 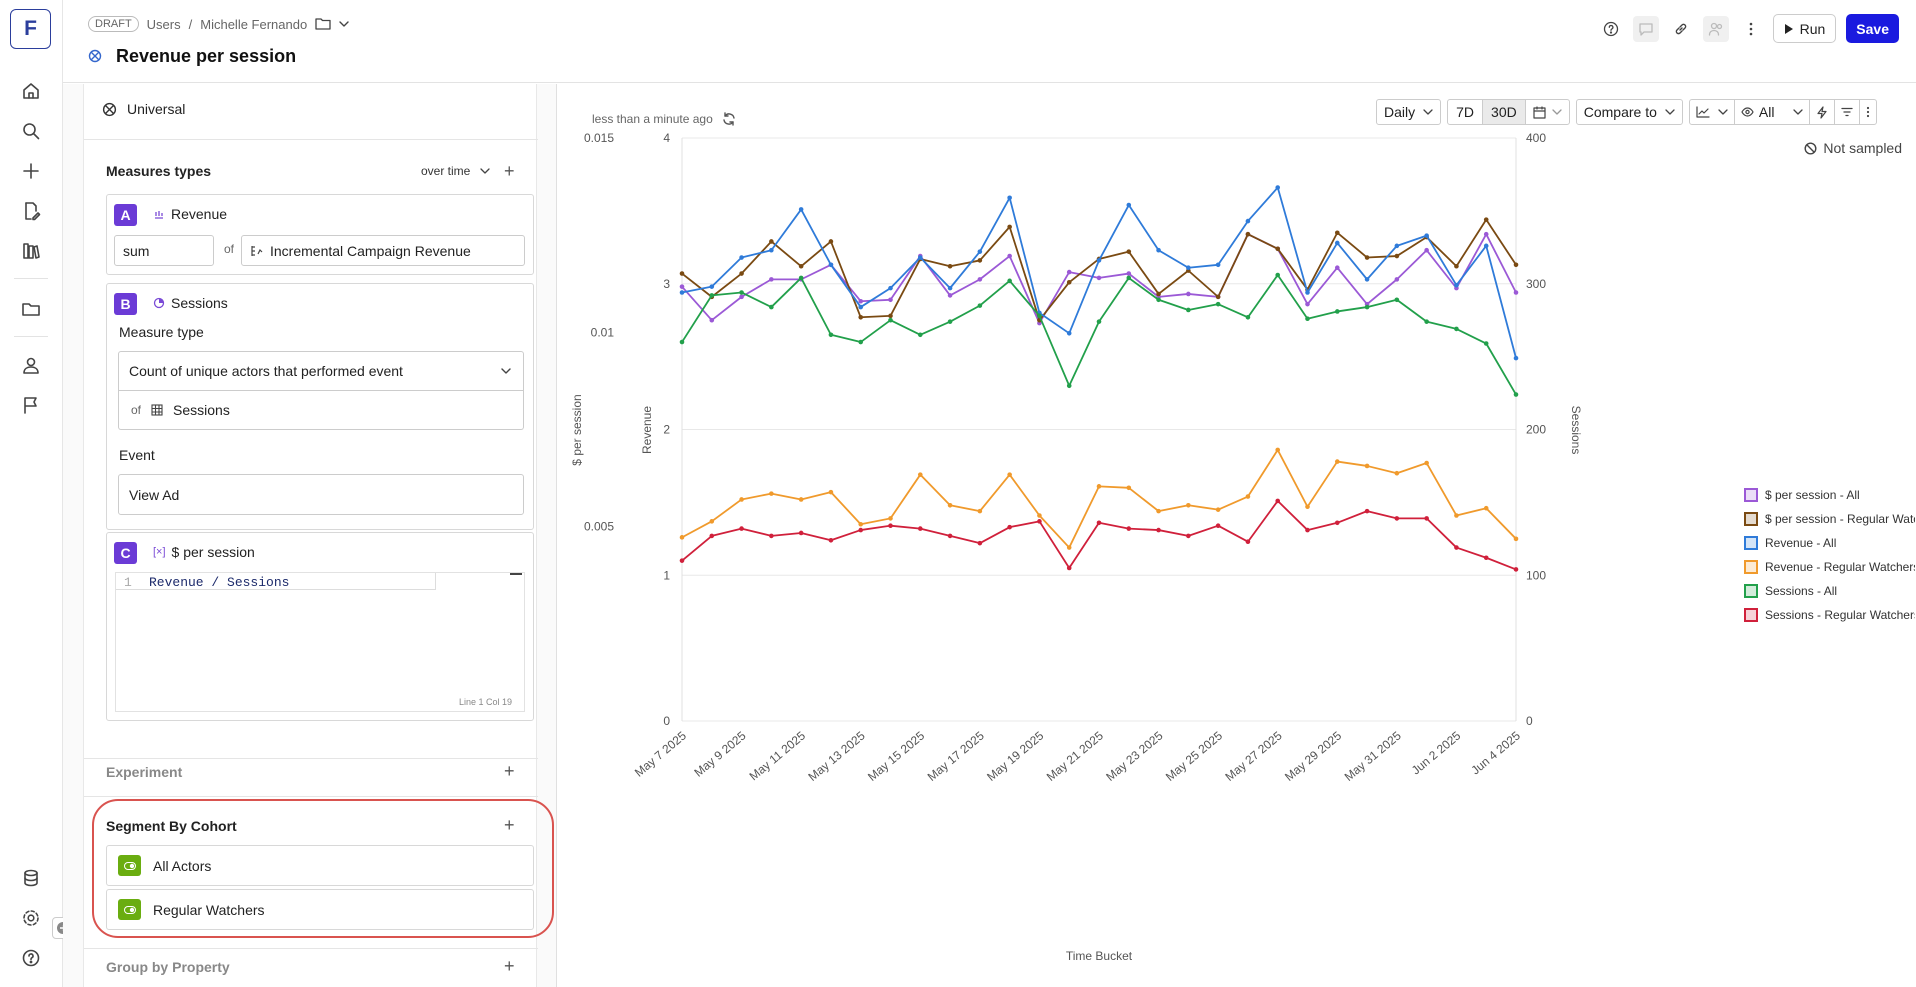 What do you see at coordinates (509, 771) in the screenshot?
I see `add-experiment-button: +` at bounding box center [509, 771].